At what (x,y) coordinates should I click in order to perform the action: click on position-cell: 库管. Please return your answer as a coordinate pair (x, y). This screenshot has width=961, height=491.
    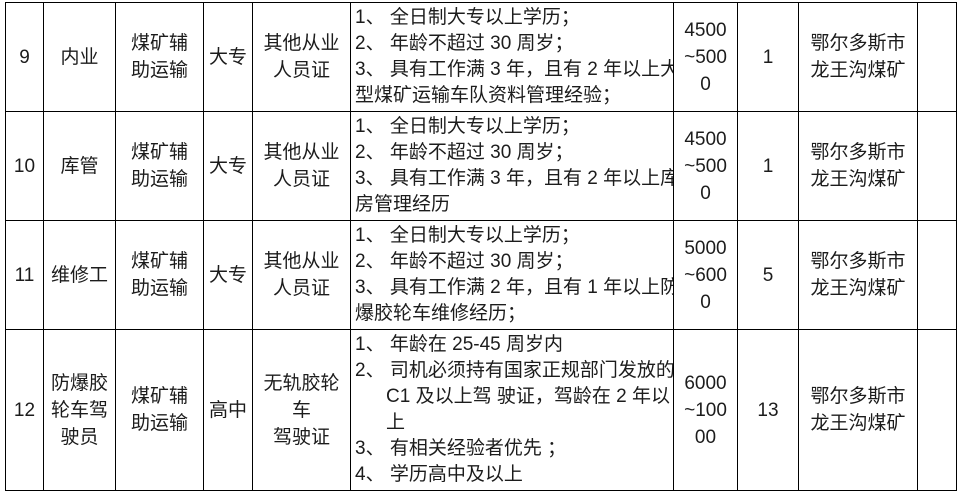
    Looking at the image, I should click on (79, 166).